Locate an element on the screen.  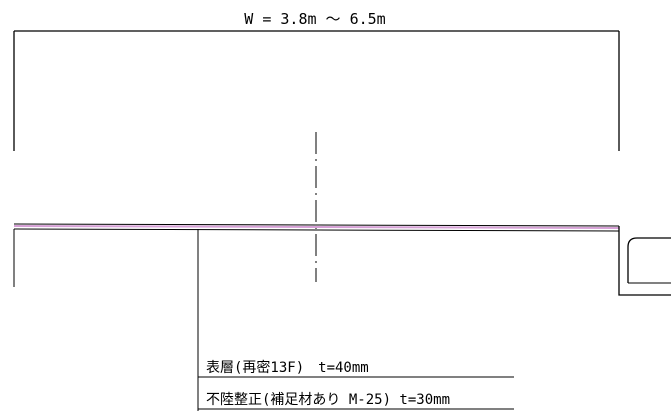
side-ditch-inner is located at coordinates (649, 260).